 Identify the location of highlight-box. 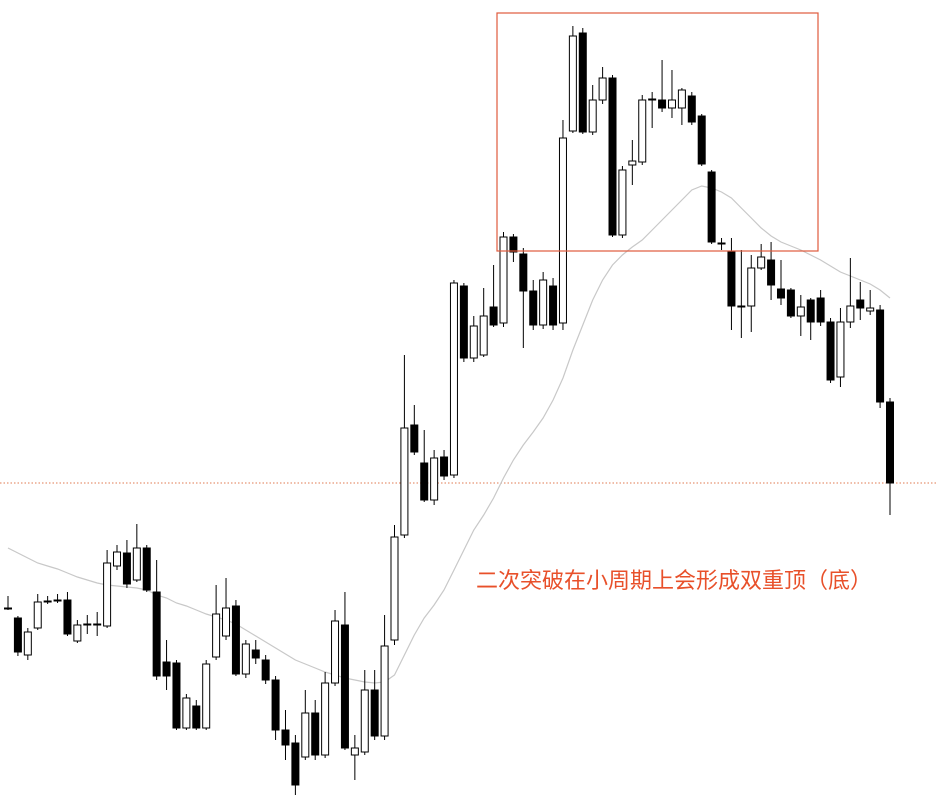
(657, 132).